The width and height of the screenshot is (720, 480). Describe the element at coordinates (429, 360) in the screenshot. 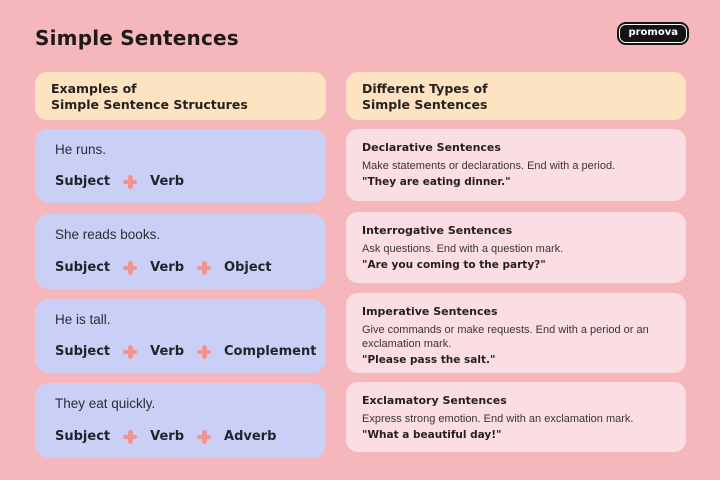

I see `type-example: "Please pass the salt."` at that location.